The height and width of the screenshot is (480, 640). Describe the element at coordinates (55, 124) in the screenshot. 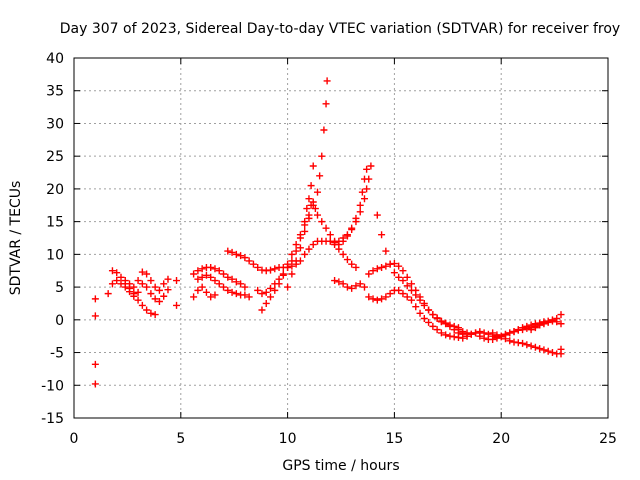

I see `y-tick-label: 30` at that location.